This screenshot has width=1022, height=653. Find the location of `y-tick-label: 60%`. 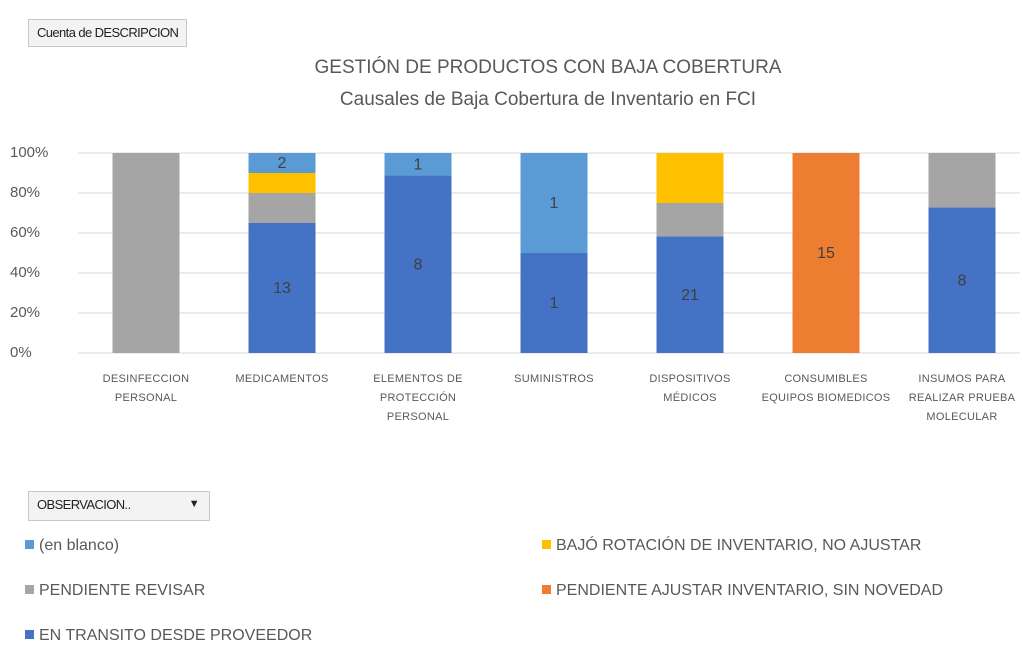

y-tick-label: 60% is located at coordinates (25, 232).